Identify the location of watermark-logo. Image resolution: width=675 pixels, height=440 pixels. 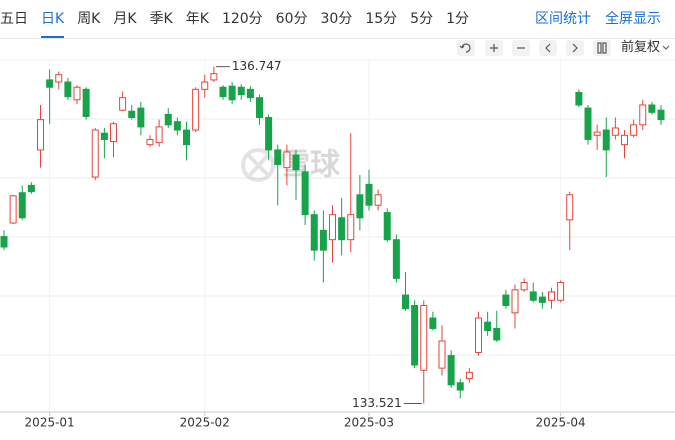
(258, 165).